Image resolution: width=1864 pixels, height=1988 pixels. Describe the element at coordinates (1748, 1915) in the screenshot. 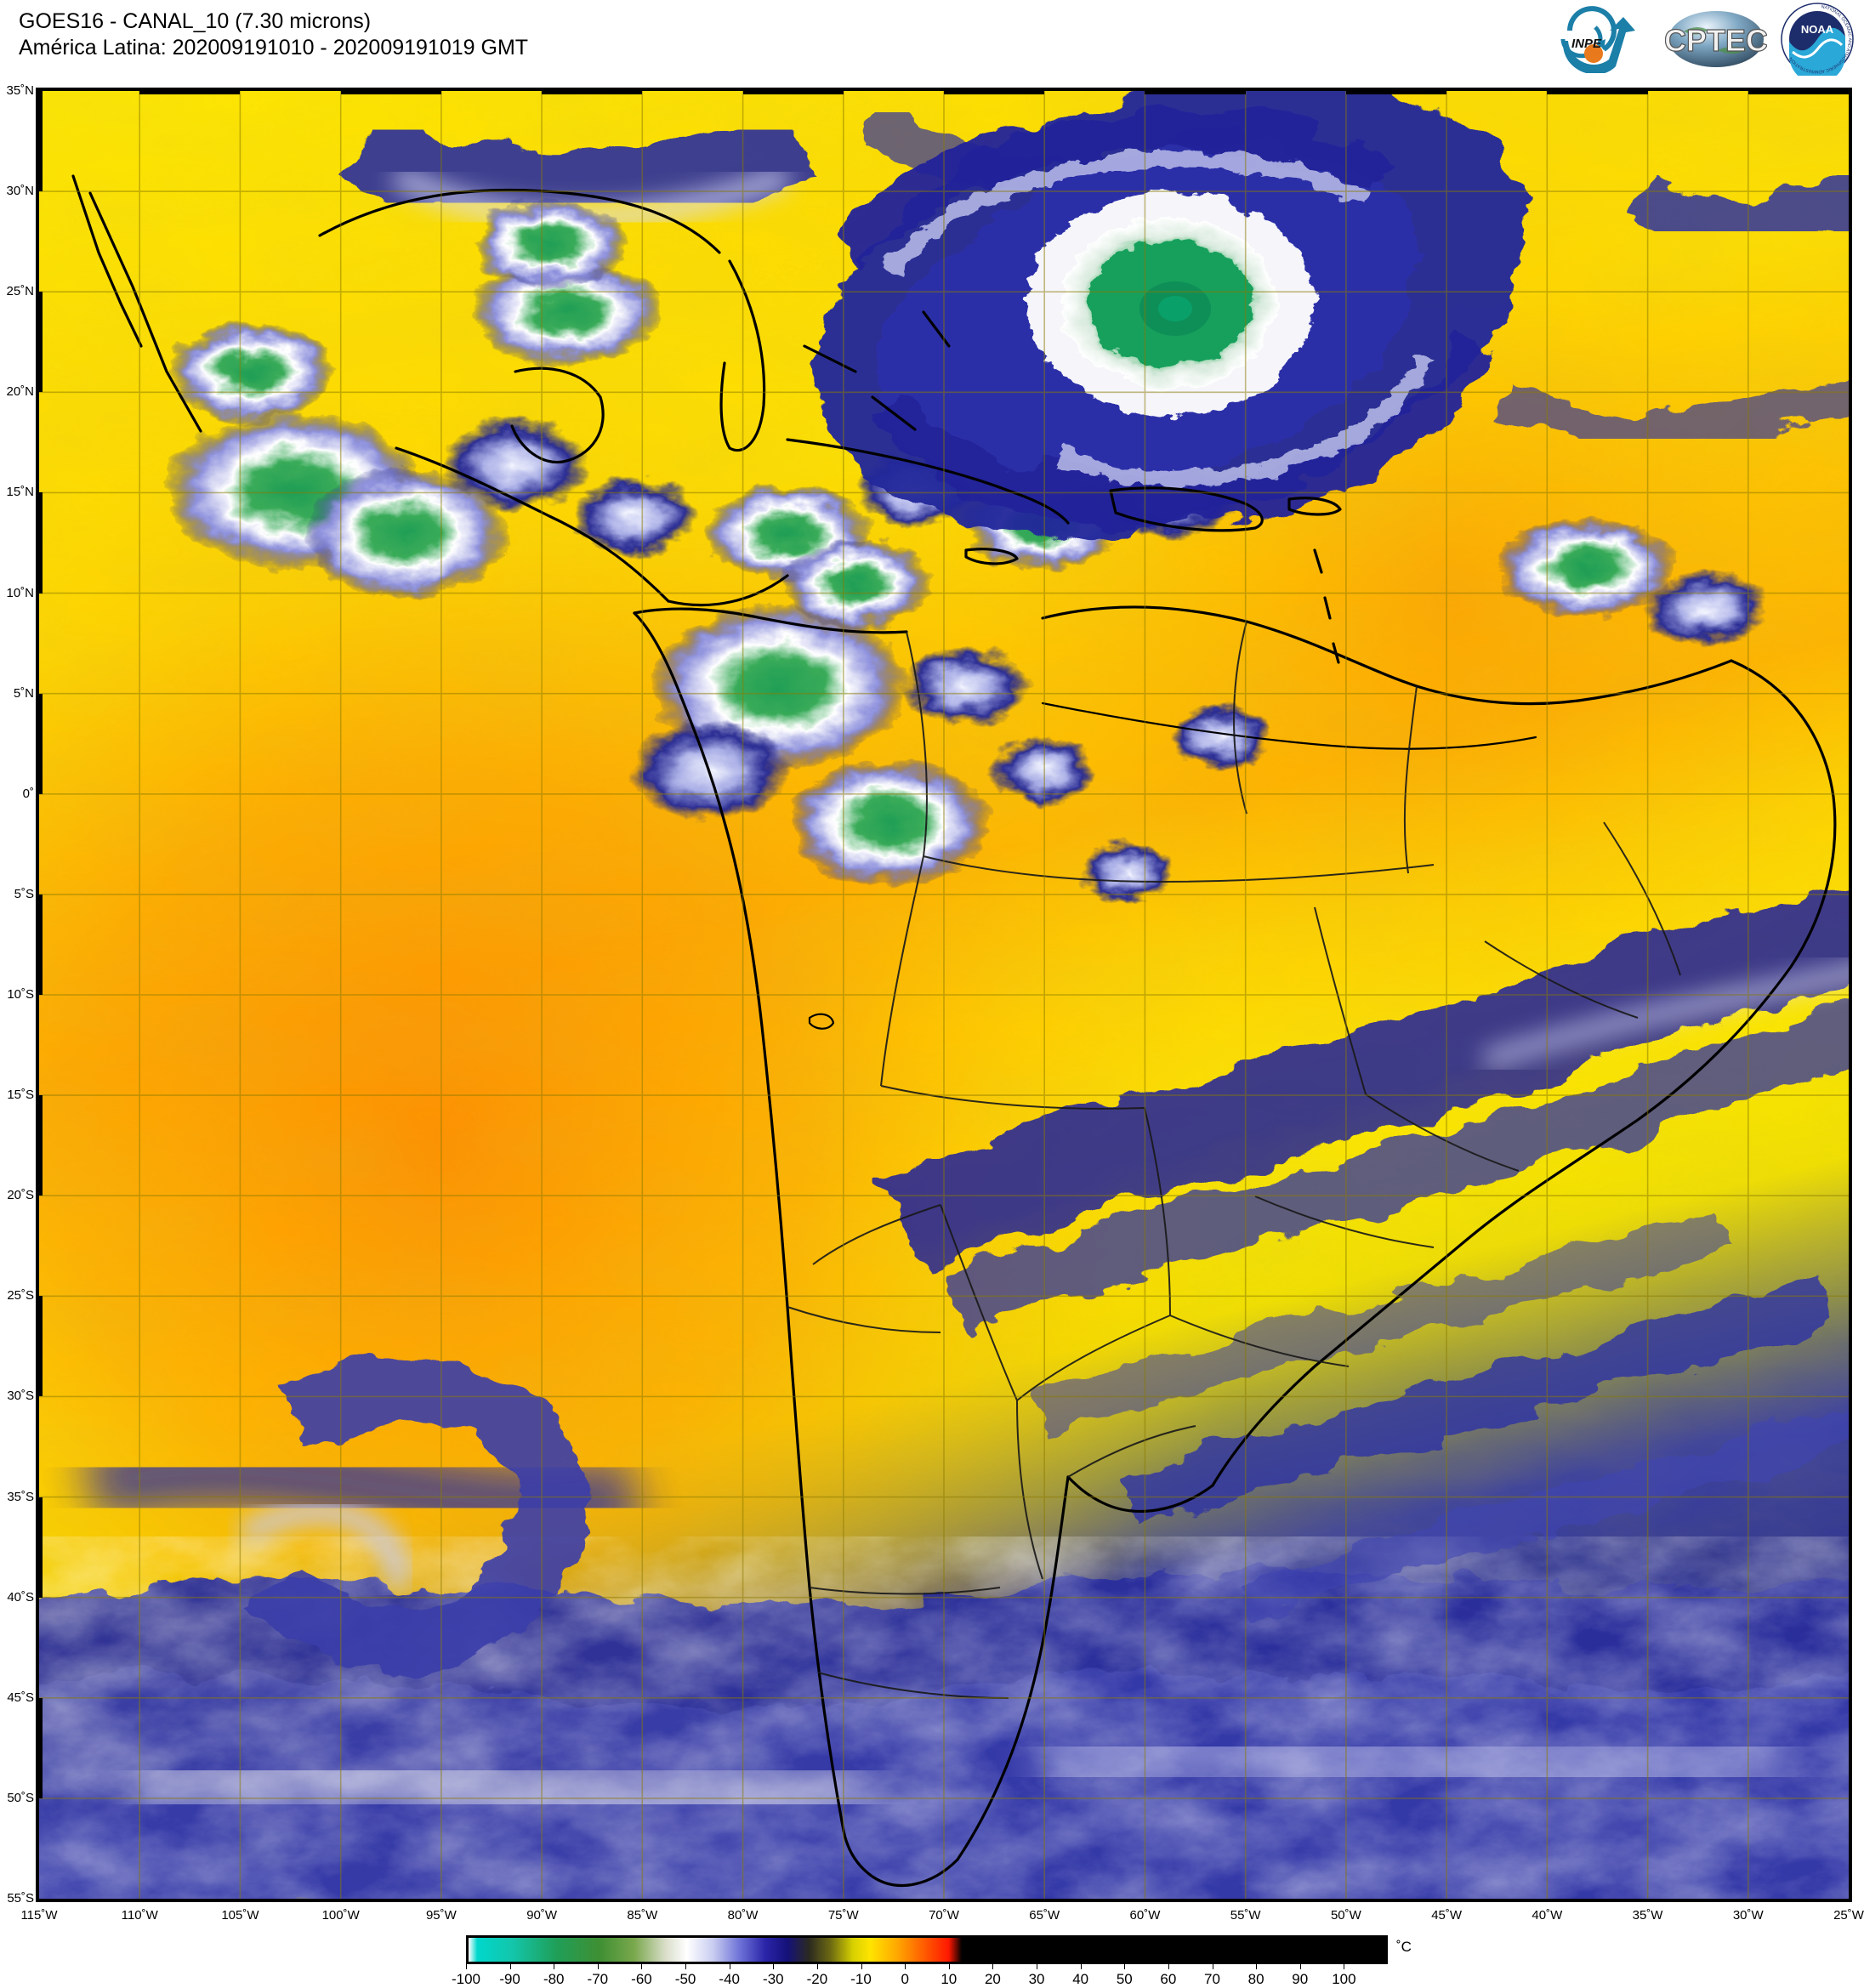

I see `lon-tick-label: 30˚W` at that location.